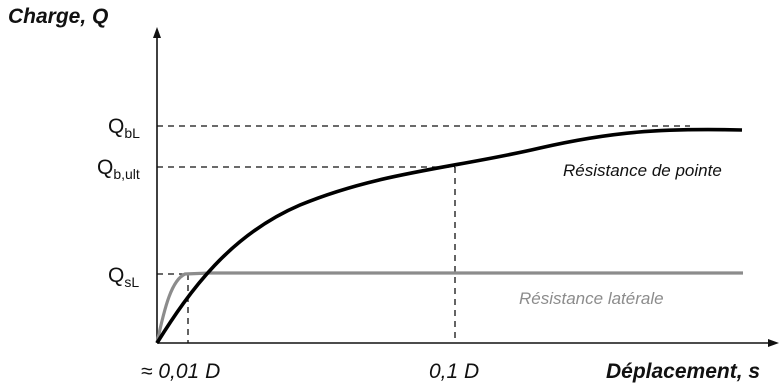 The width and height of the screenshot is (783, 385). I want to click on y-tick-qbl: QbL, so click(124, 128).